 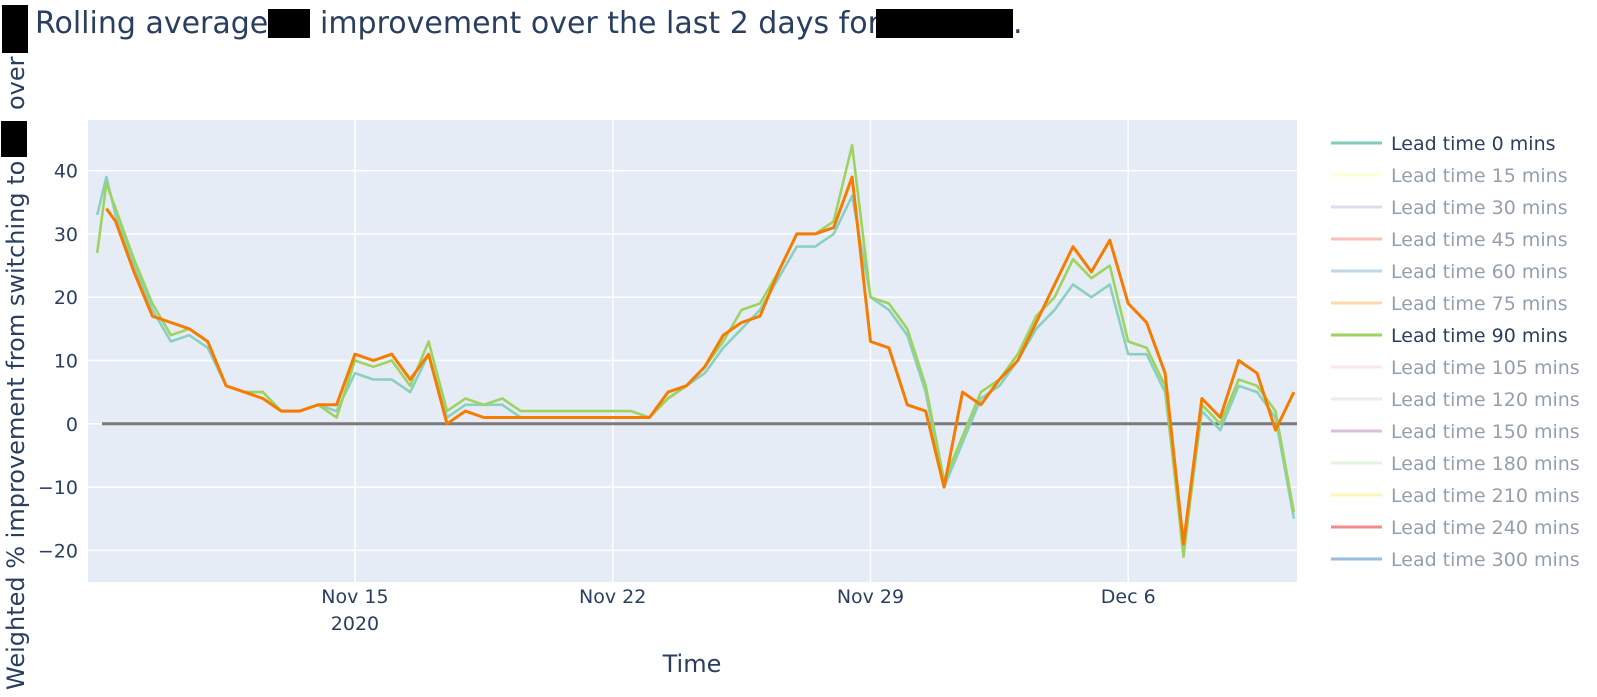 What do you see at coordinates (1479, 304) in the screenshot?
I see `legend-label: Lead time 75 mins` at bounding box center [1479, 304].